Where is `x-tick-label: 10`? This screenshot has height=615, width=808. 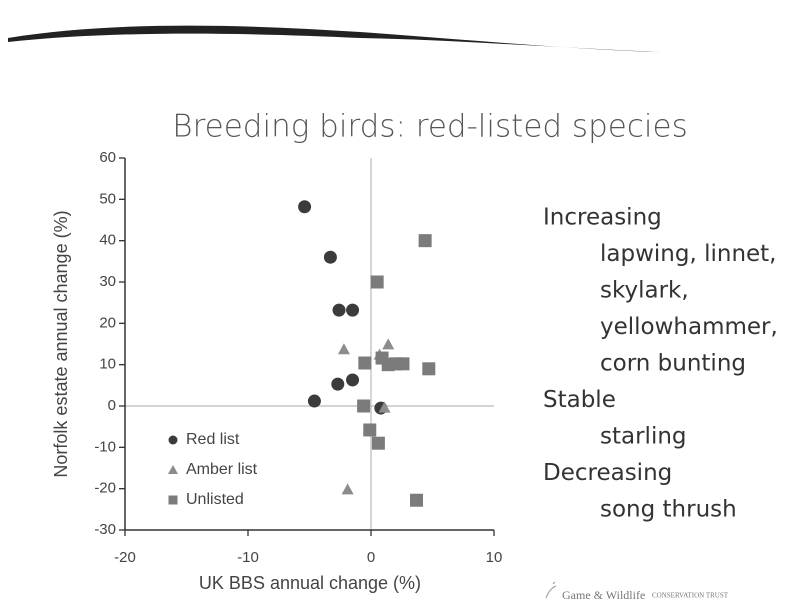
x-tick-label: 10 is located at coordinates (494, 557).